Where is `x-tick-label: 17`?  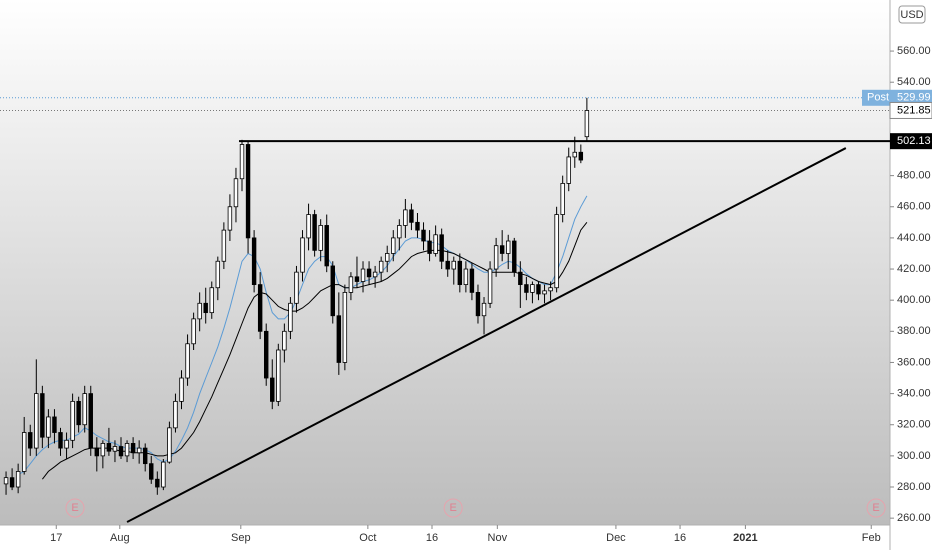
x-tick-label: 17 is located at coordinates (56, 538).